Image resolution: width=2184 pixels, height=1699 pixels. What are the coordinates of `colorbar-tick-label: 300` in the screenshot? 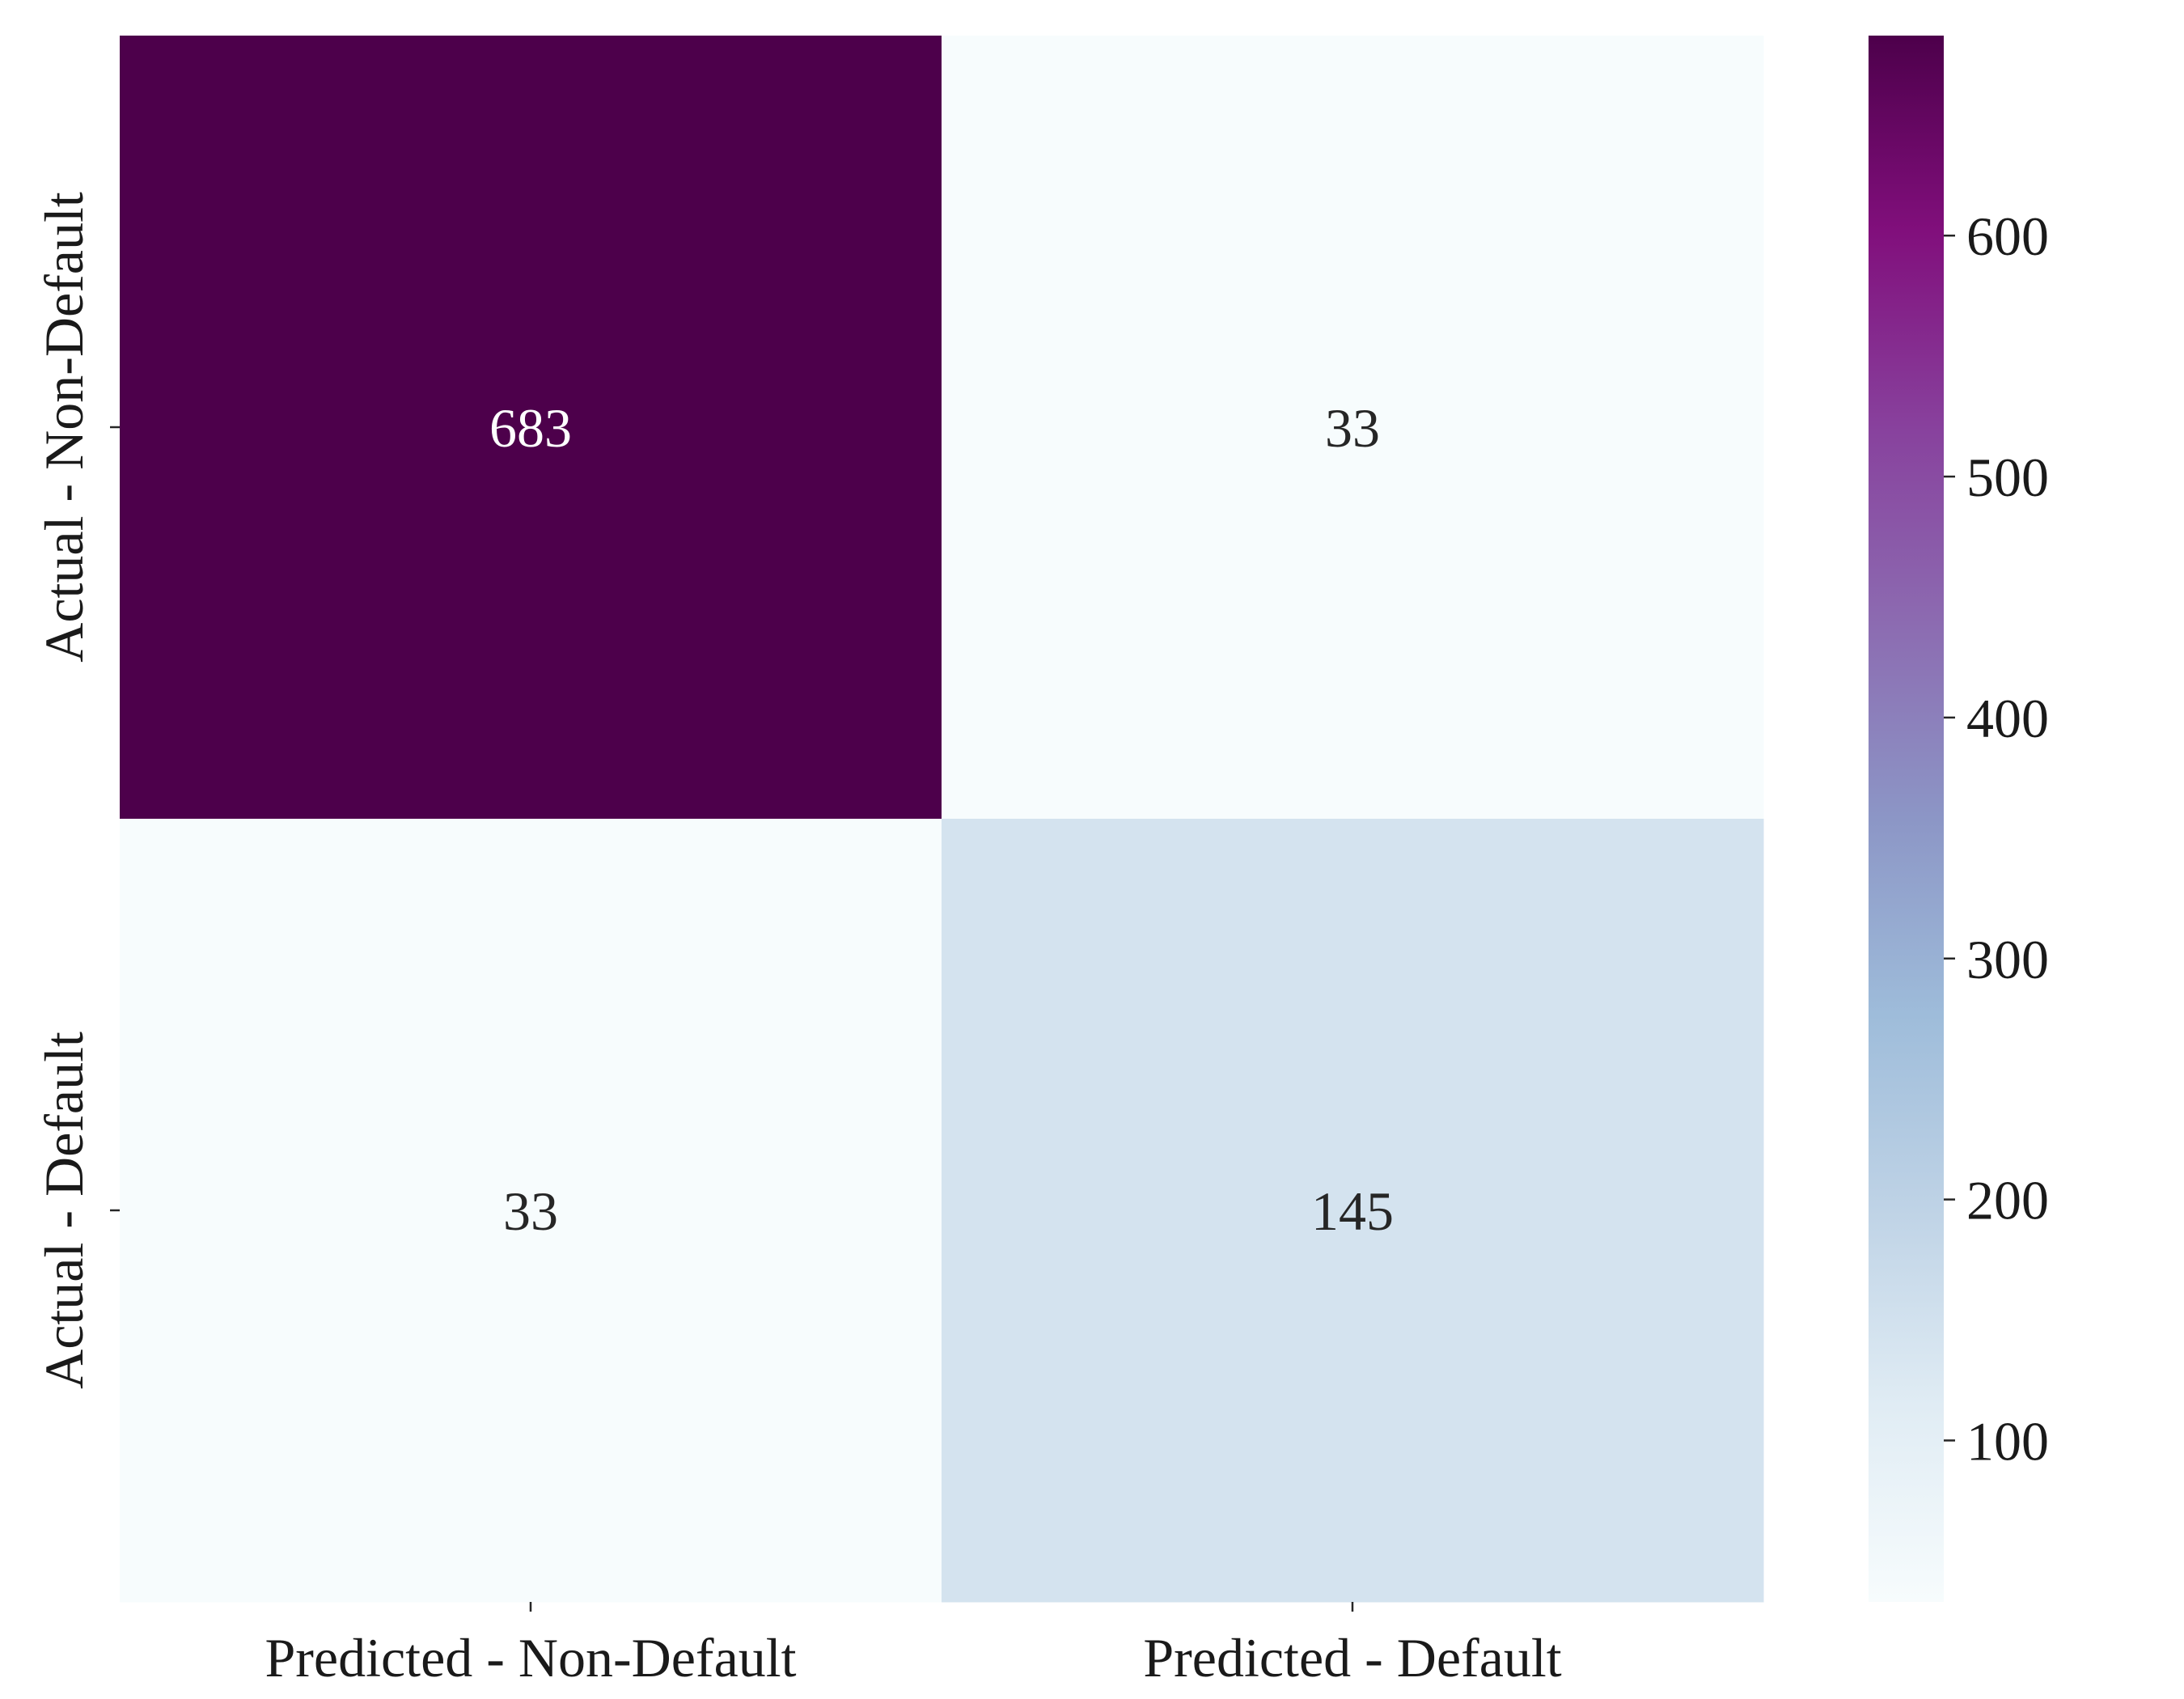 It's located at (2008, 959).